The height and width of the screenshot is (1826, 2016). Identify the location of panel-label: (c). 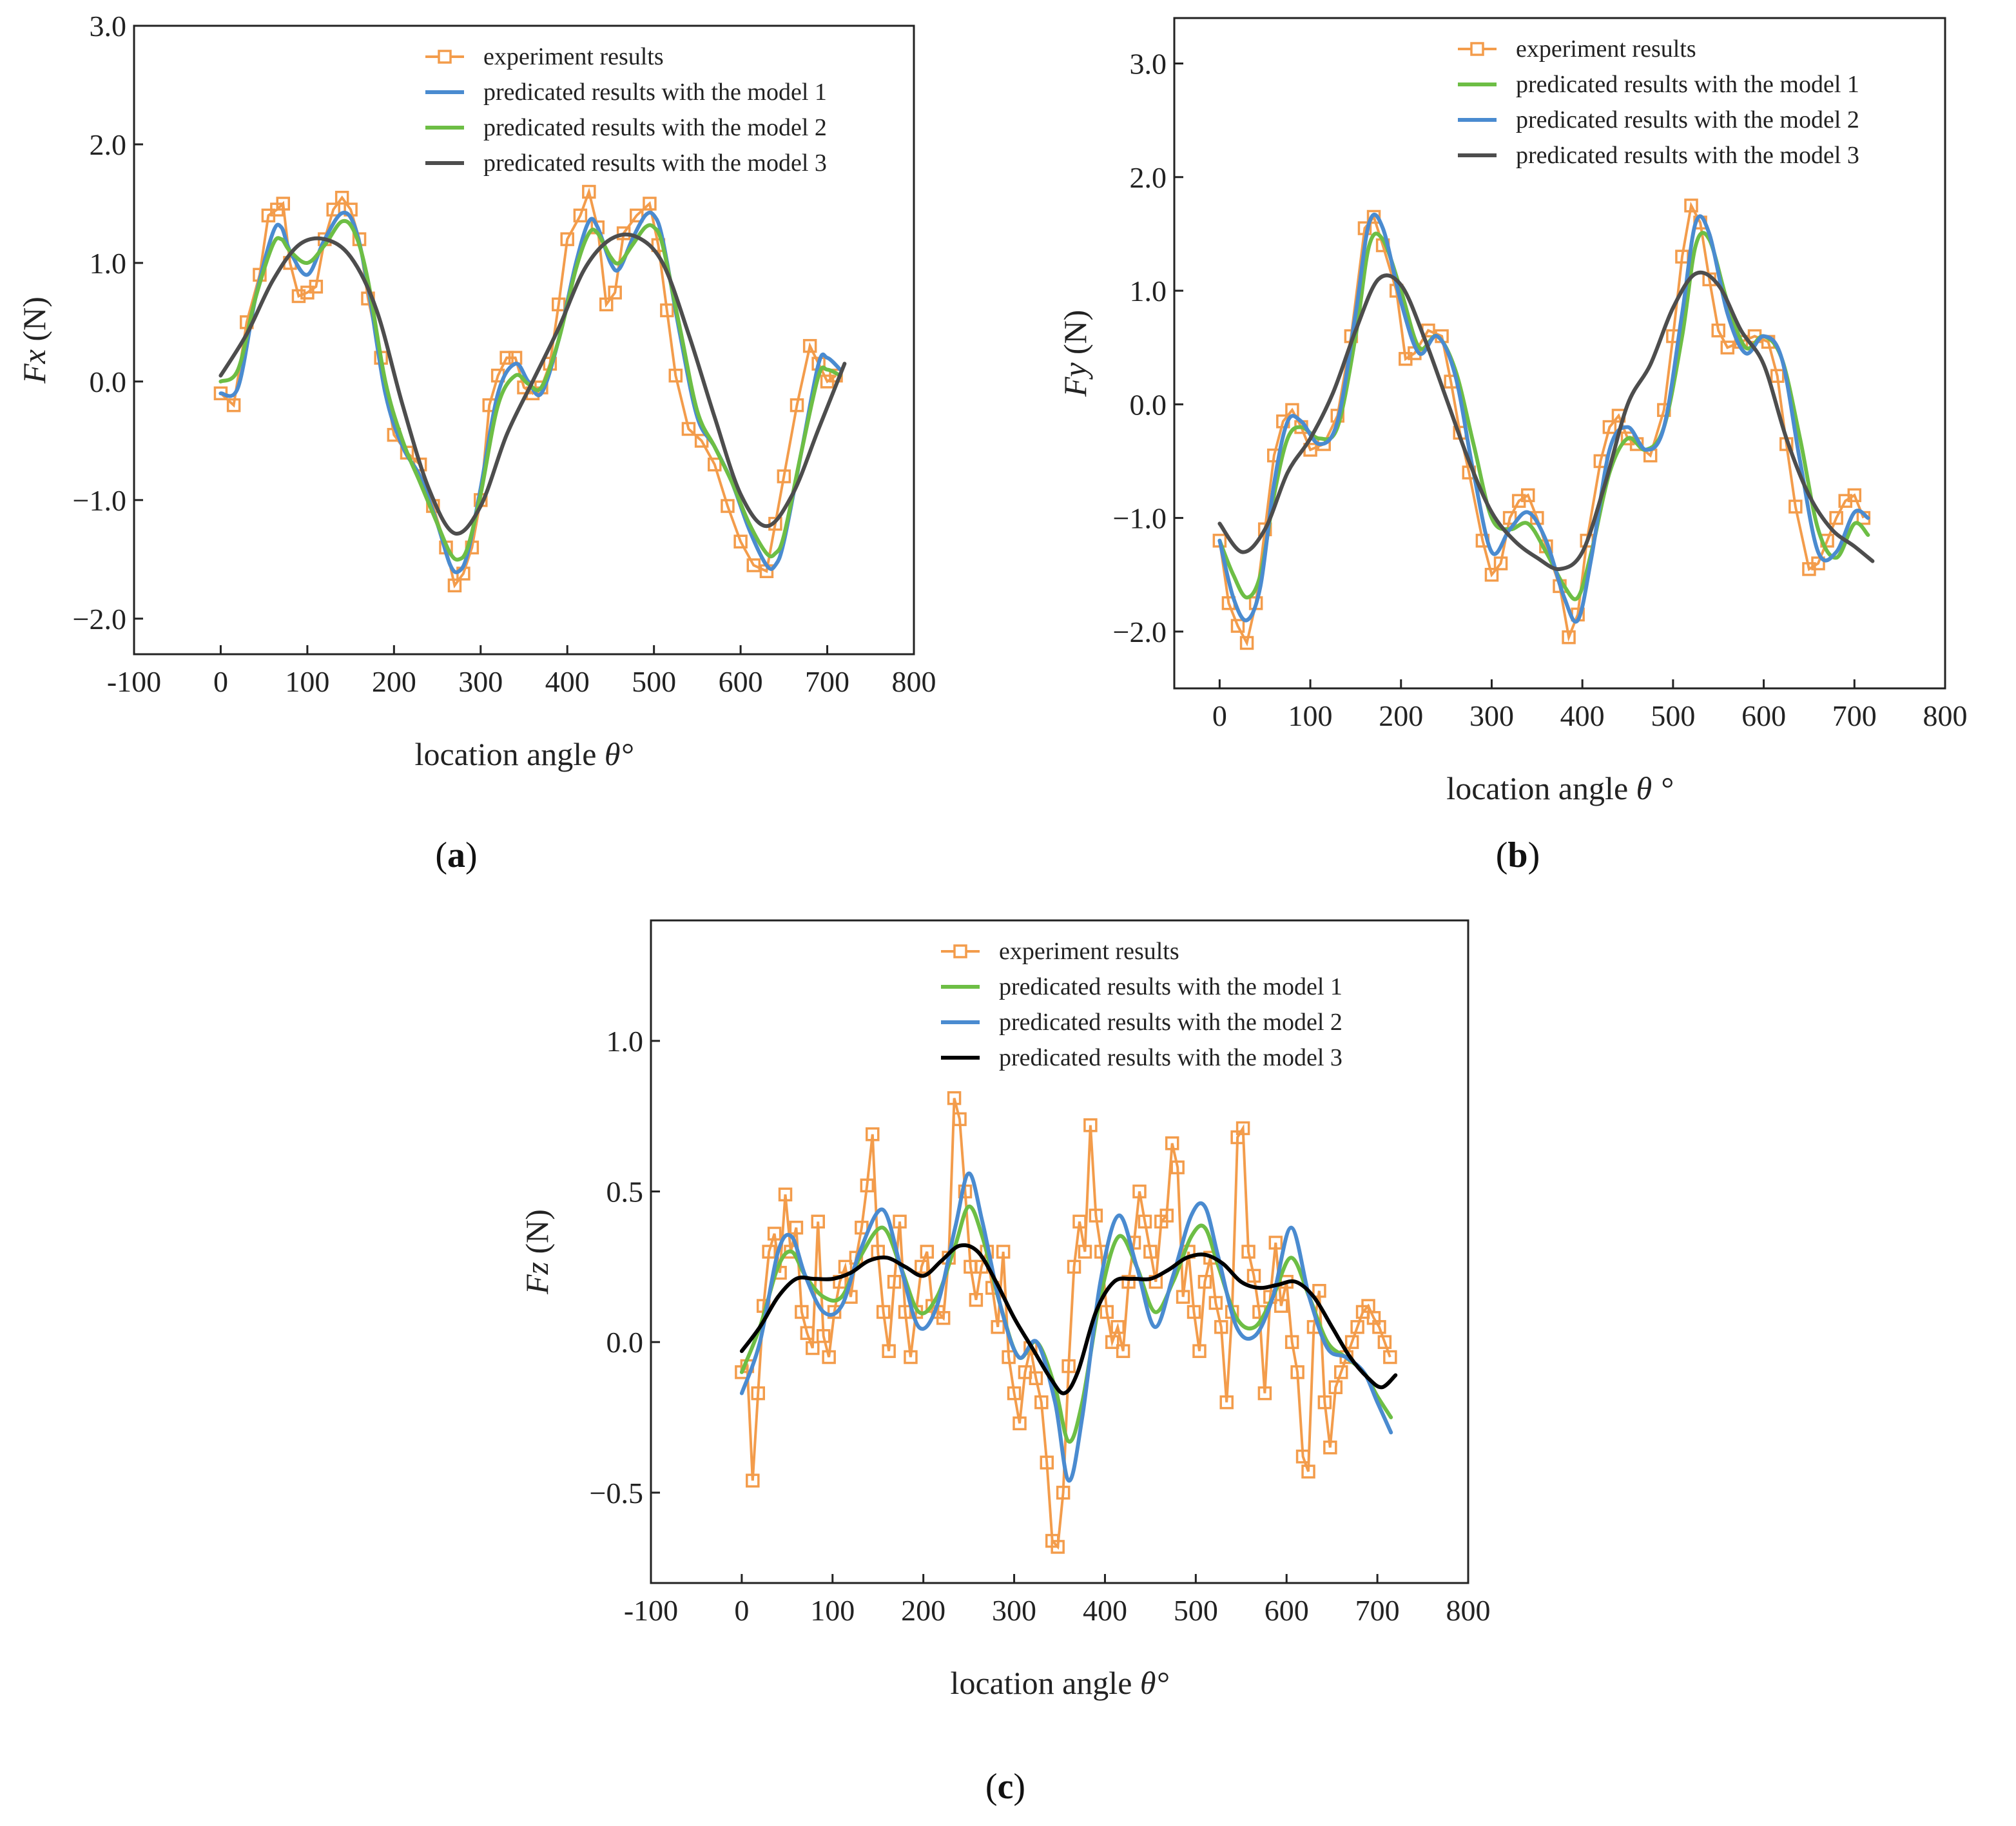
(1005, 1787).